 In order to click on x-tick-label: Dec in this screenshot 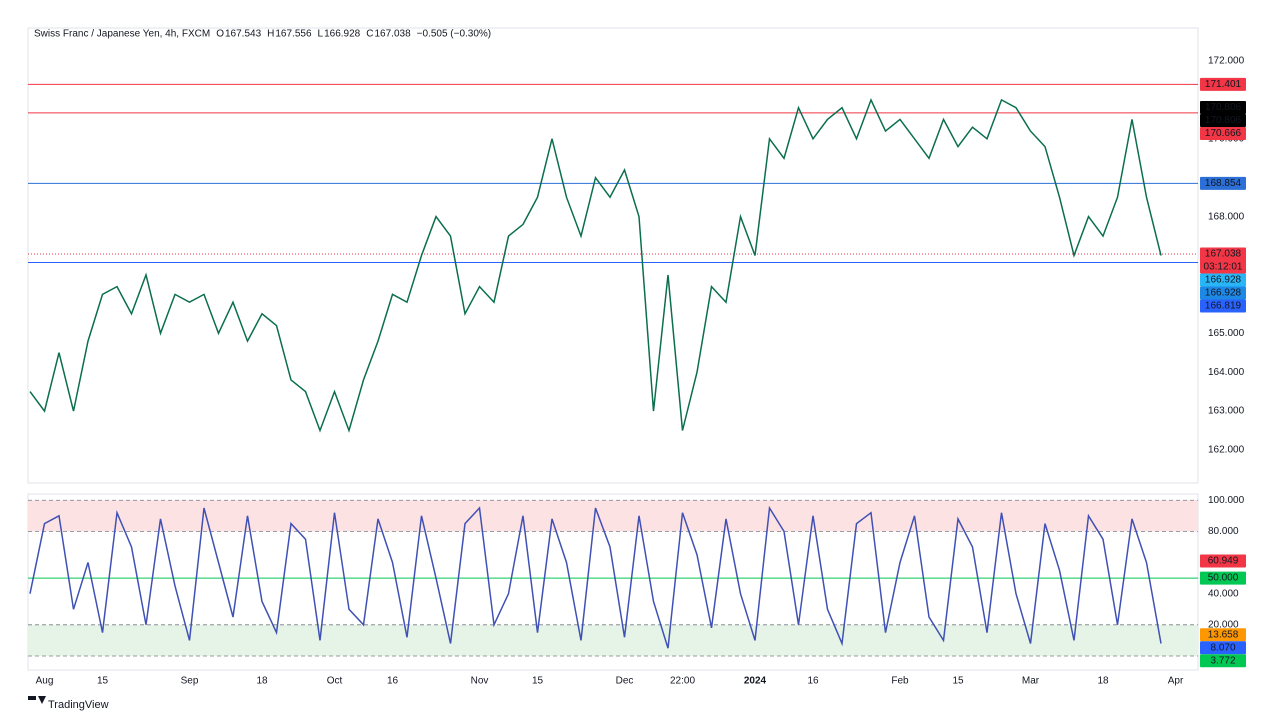, I will do `click(625, 681)`.